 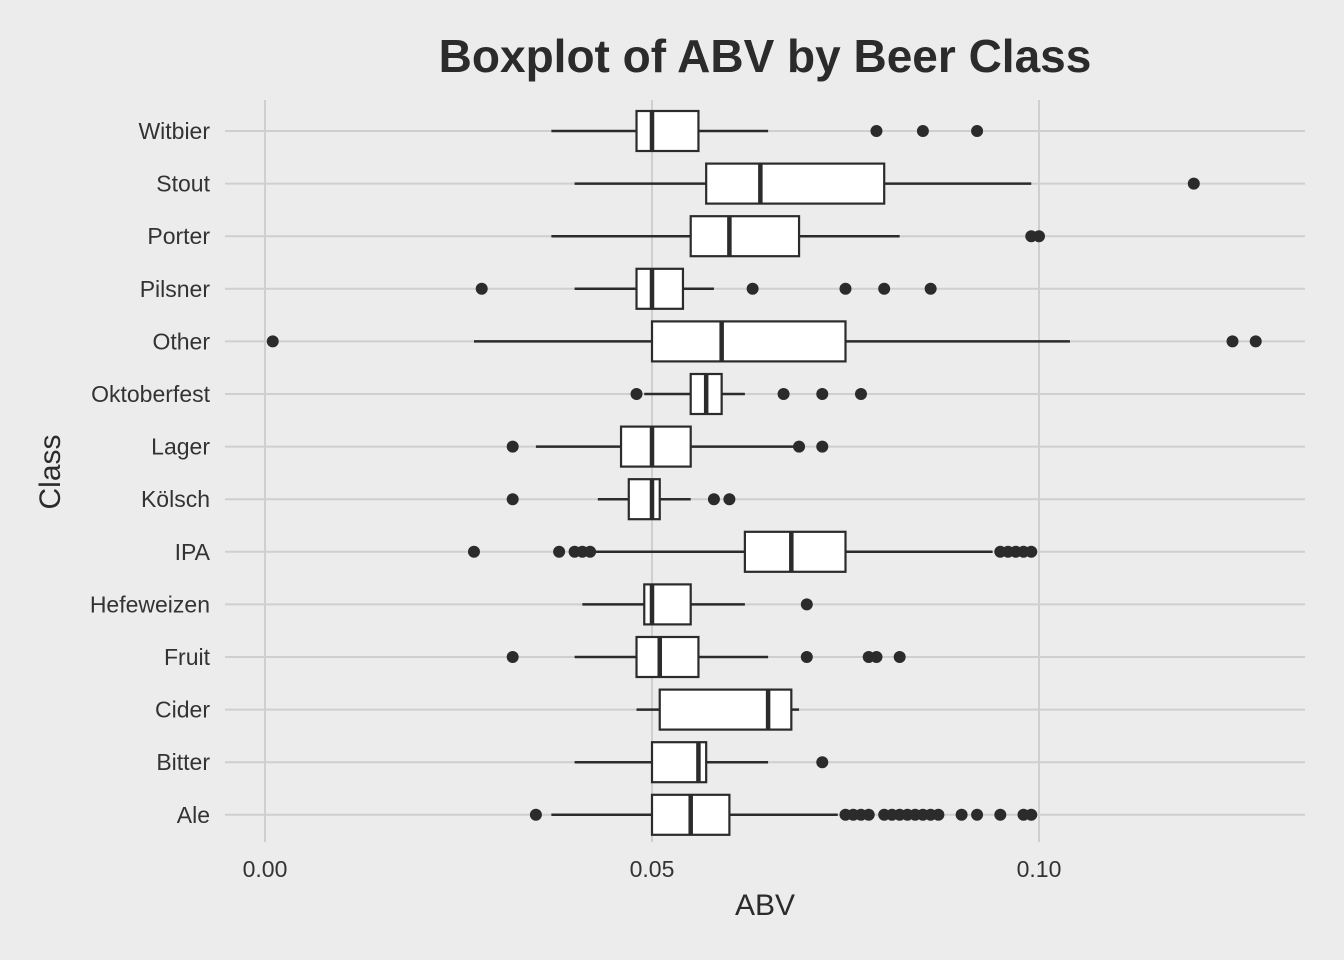 What do you see at coordinates (150, 604) in the screenshot?
I see `y-tick-label: Hefeweizen` at bounding box center [150, 604].